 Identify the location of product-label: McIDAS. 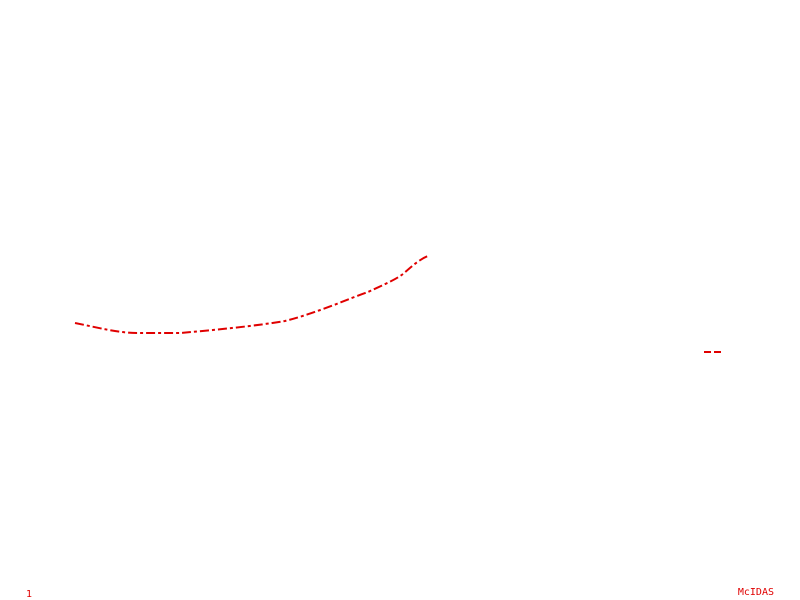
(755, 592).